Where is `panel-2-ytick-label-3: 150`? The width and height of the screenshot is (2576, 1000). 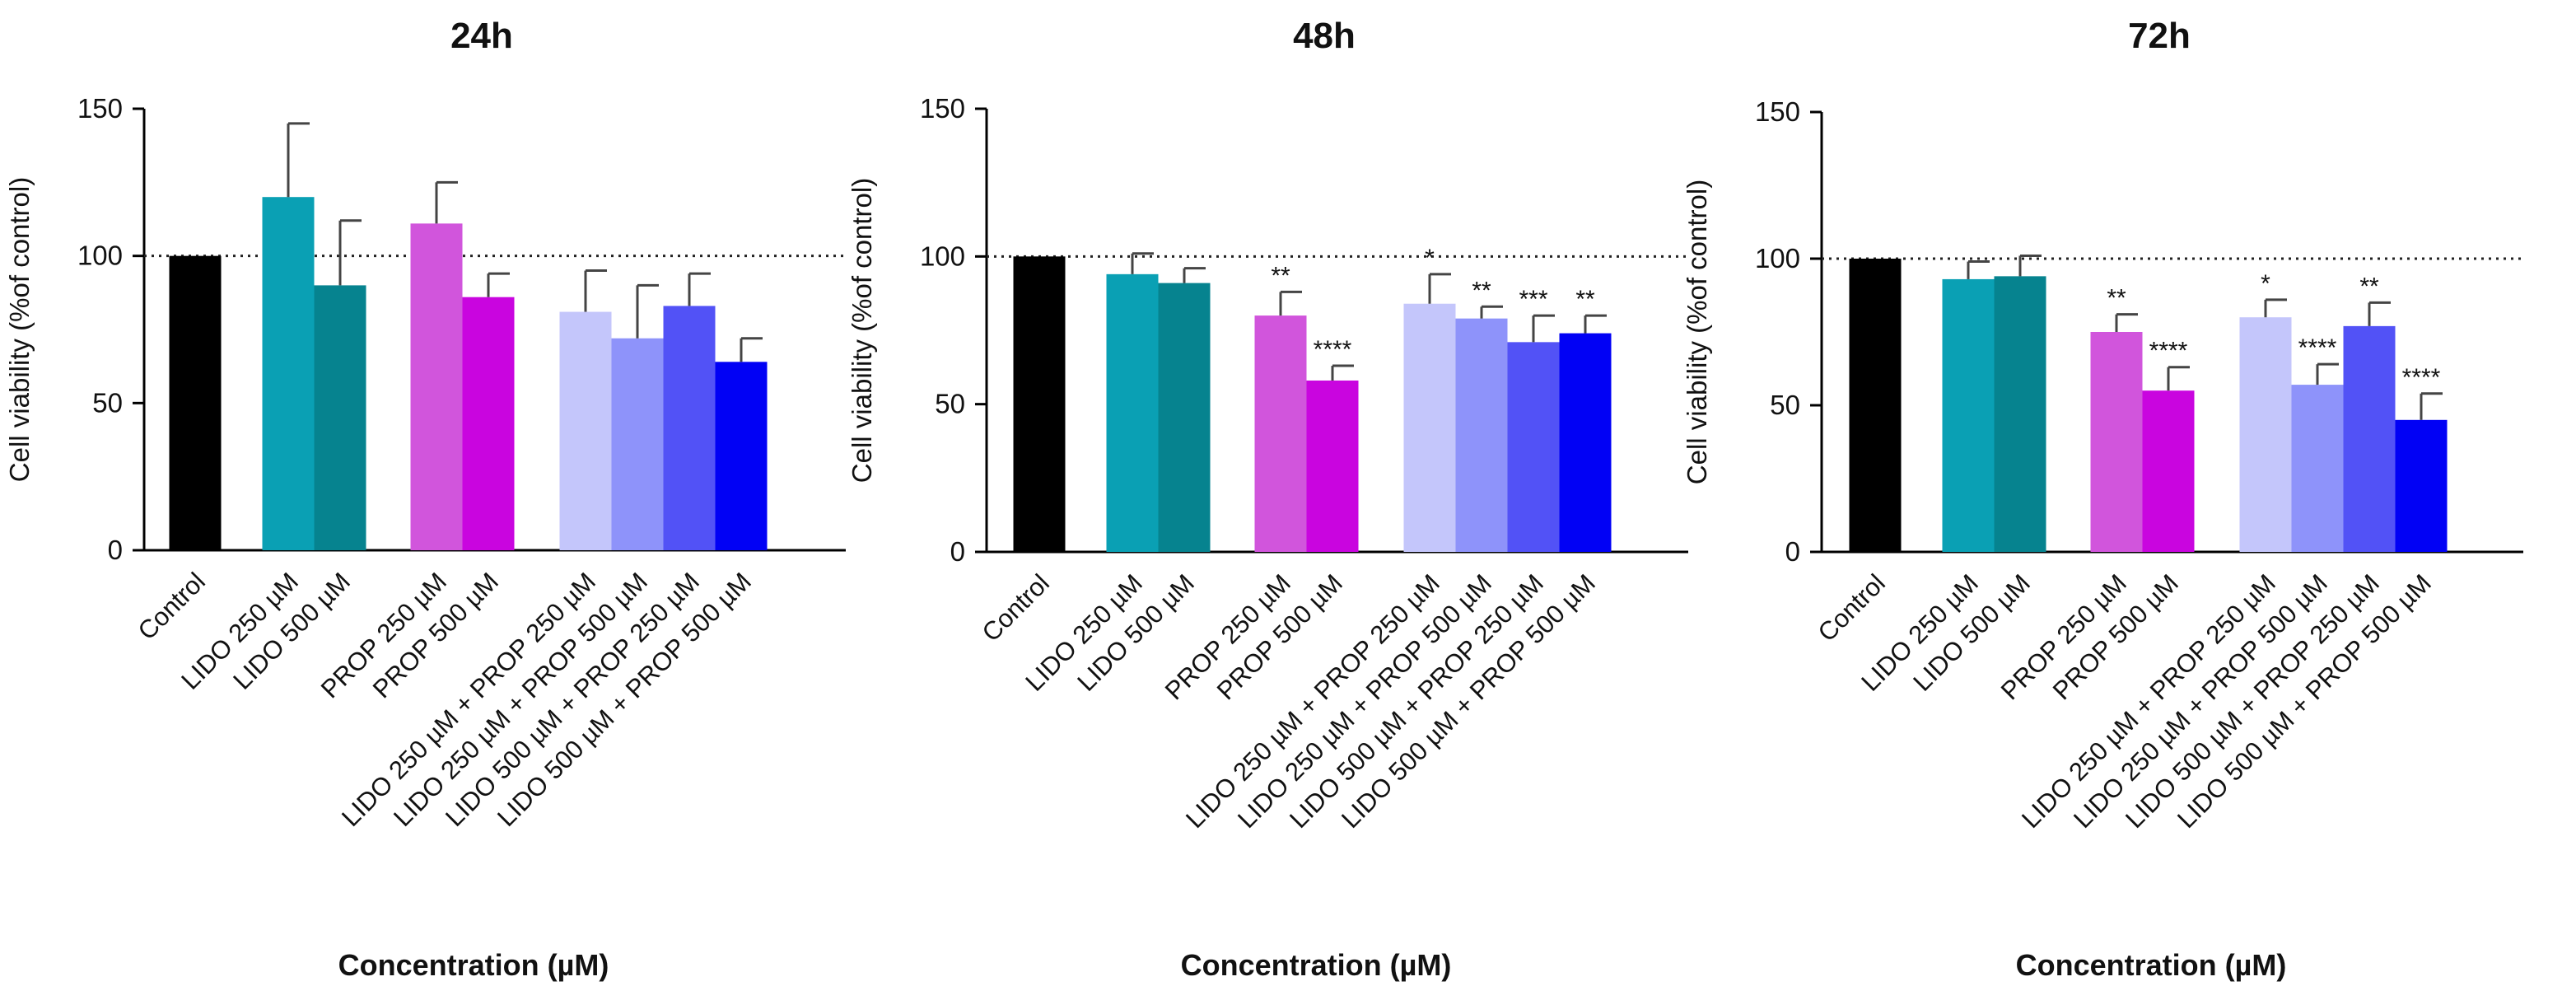 panel-2-ytick-label-3: 150 is located at coordinates (1777, 111).